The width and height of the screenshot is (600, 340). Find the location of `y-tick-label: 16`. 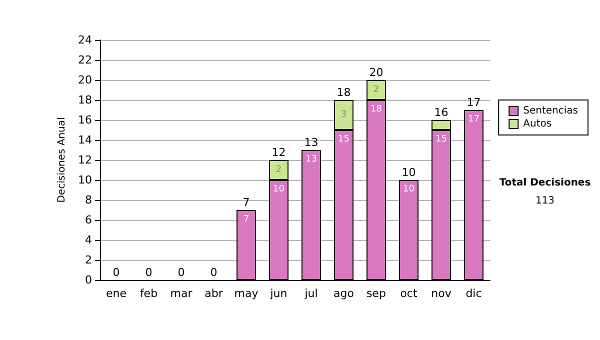

y-tick-label: 16 is located at coordinates (85, 120).